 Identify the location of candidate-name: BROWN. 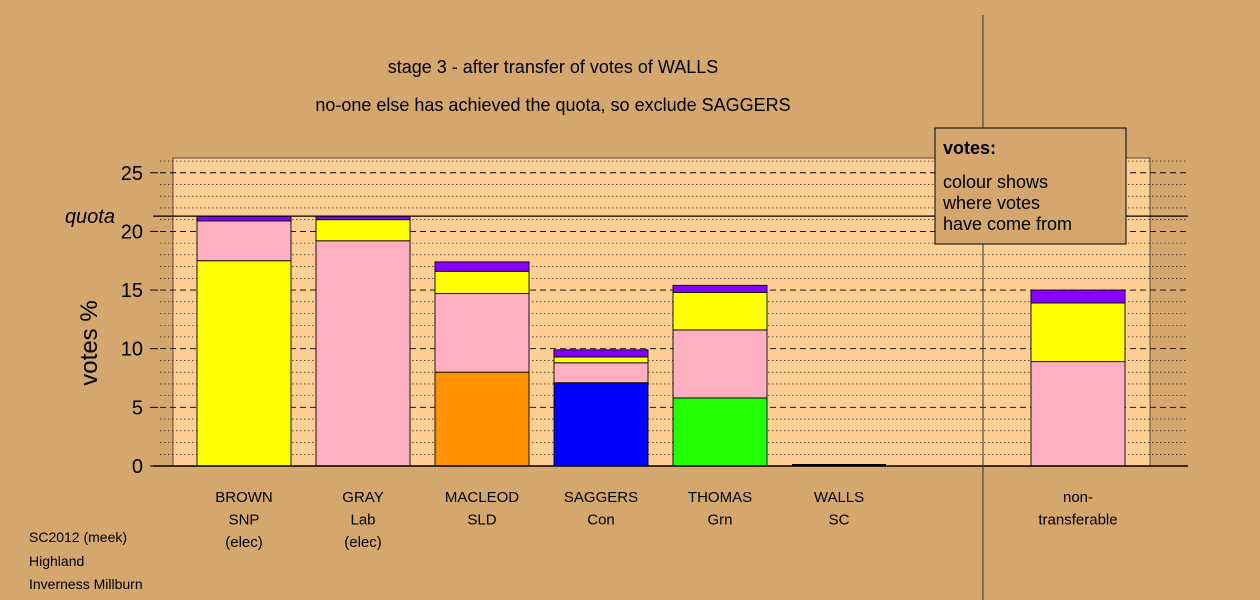
(244, 497).